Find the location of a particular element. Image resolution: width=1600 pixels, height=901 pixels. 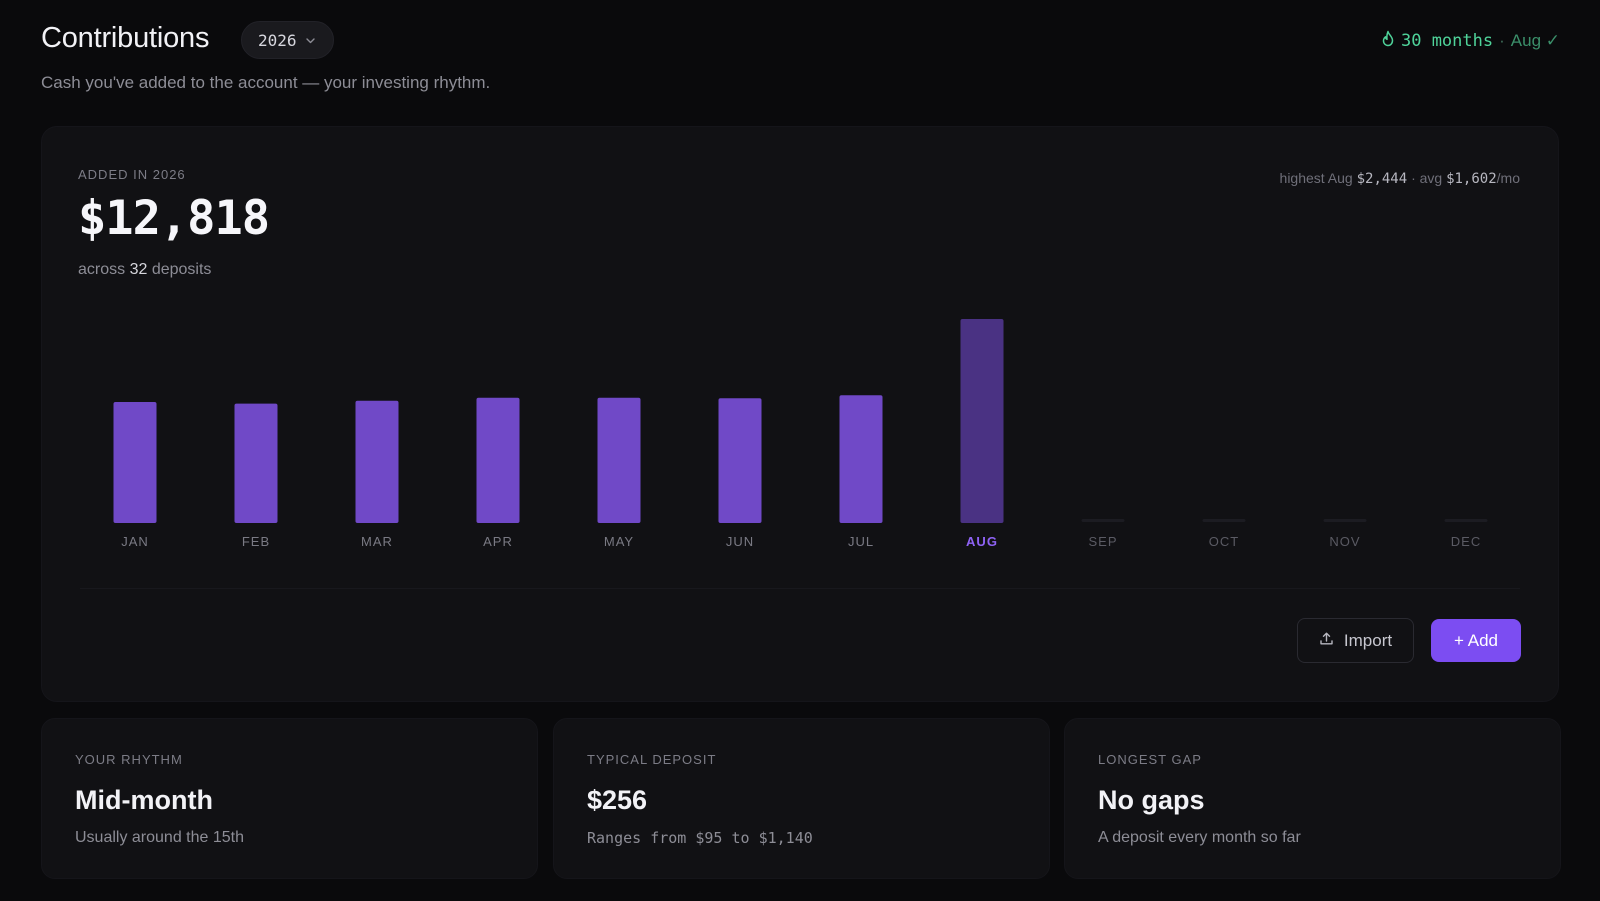

month-label-dec: DEC is located at coordinates (1466, 541).